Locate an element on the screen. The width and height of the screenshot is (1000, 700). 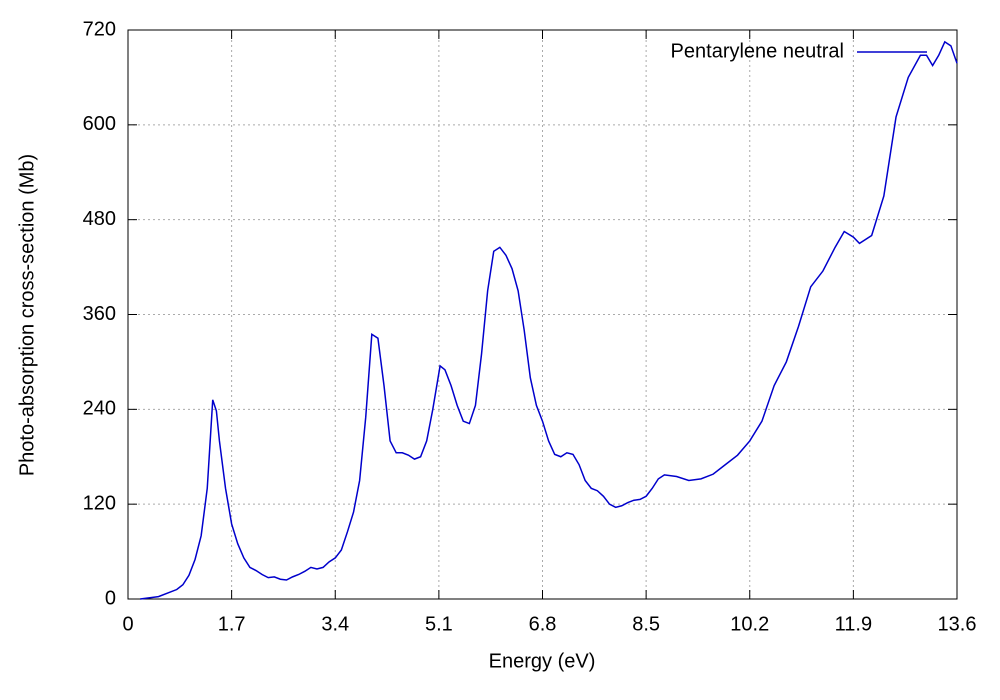
x-tick-label: 13.6 is located at coordinates (957, 624).